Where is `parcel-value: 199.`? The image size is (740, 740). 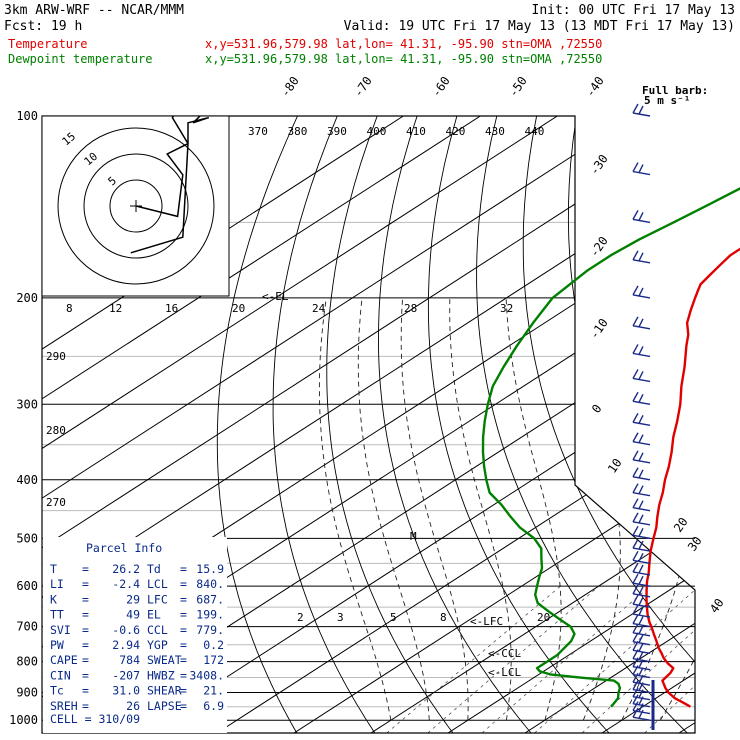
parcel-value: 199. is located at coordinates (210, 615).